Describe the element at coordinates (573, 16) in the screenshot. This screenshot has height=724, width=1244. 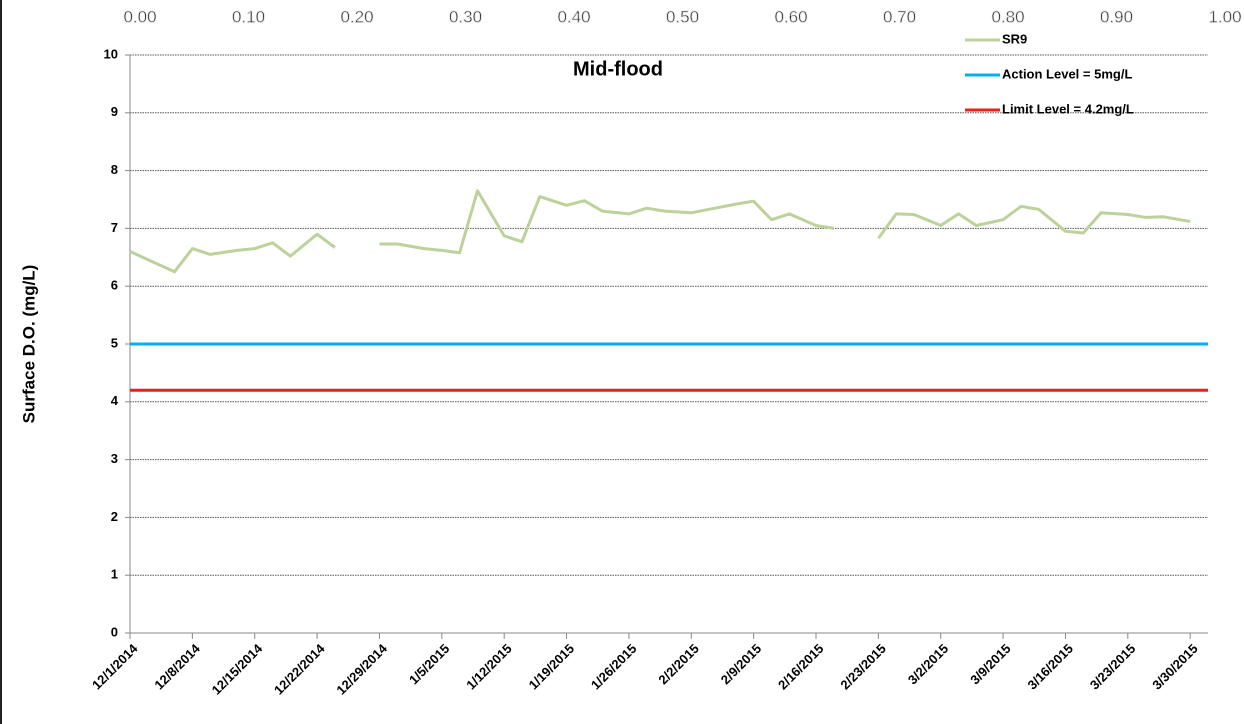
I see `x2-tick-label: 0.40` at that location.